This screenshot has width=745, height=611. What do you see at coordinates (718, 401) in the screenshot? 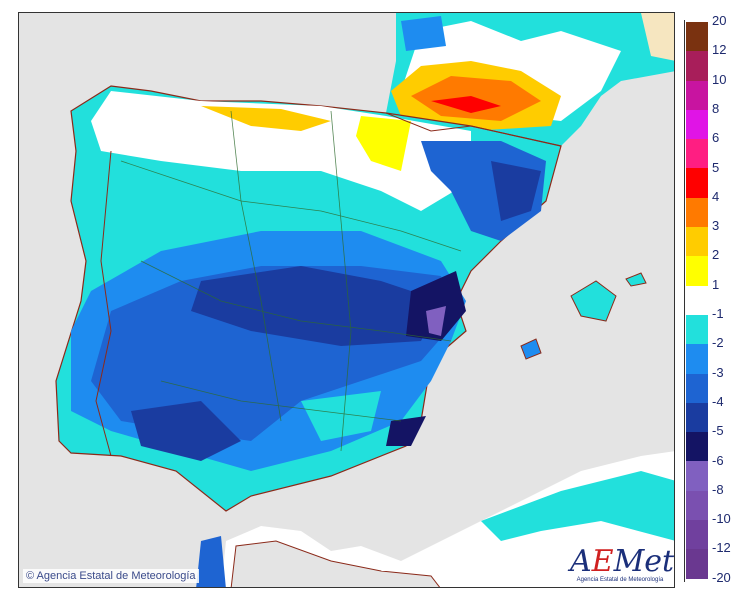
I see `legend-label: -4` at bounding box center [718, 401].